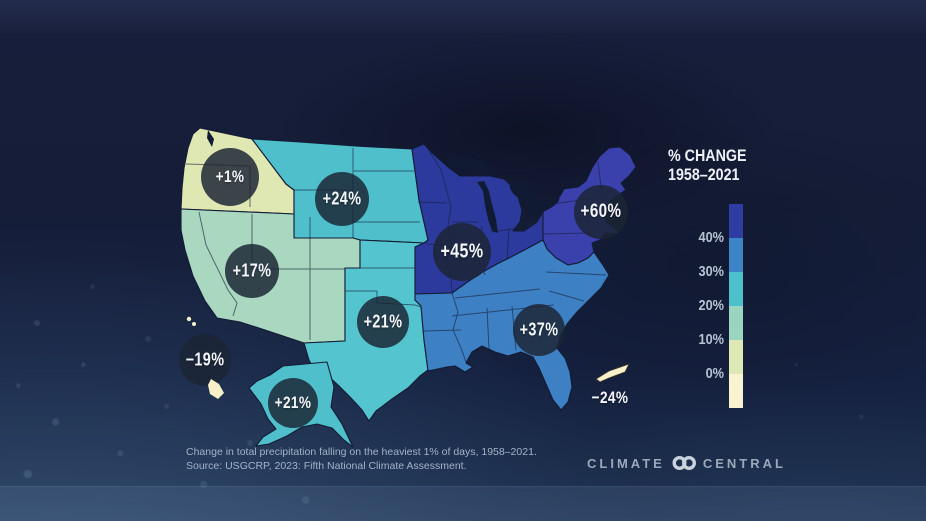 The height and width of the screenshot is (521, 926). I want to click on legend-tick-10: 10%, so click(711, 339).